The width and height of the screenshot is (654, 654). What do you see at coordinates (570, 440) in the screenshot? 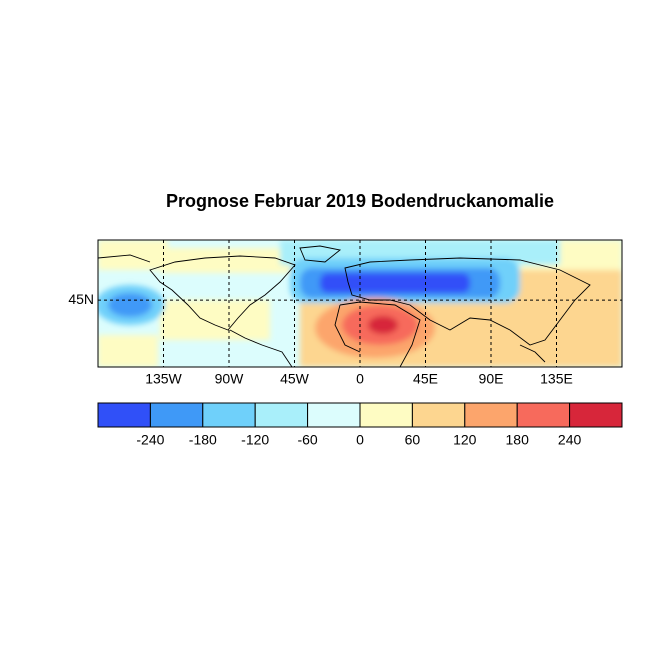
I see `colorbar-tick-label: 240` at bounding box center [570, 440].